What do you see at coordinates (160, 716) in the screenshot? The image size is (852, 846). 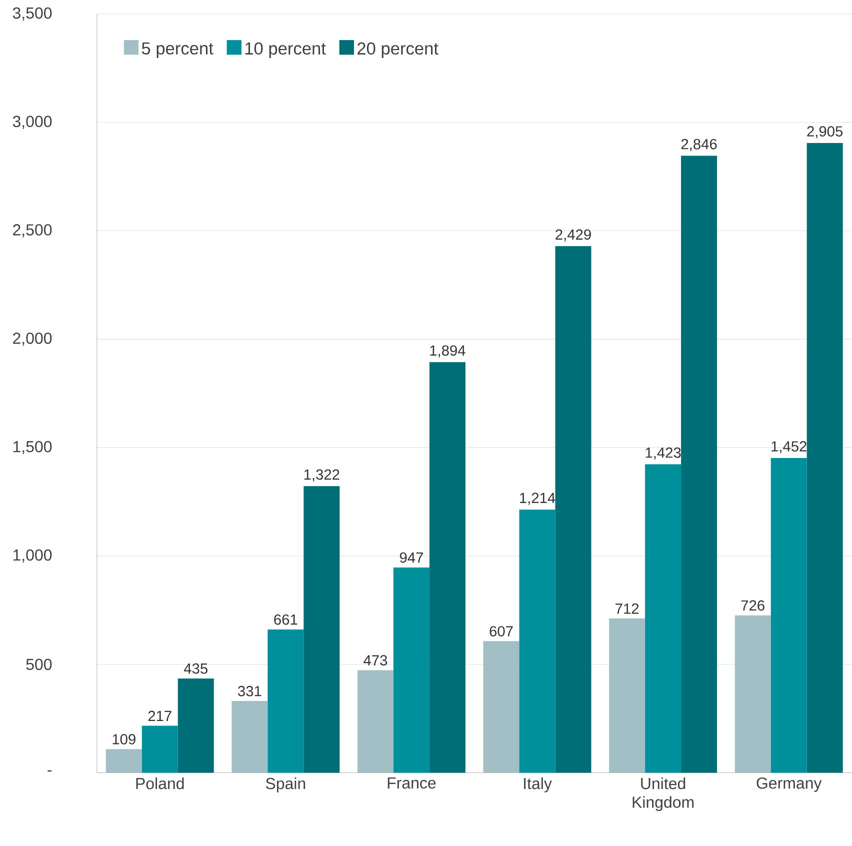 I see `data-label: 217` at bounding box center [160, 716].